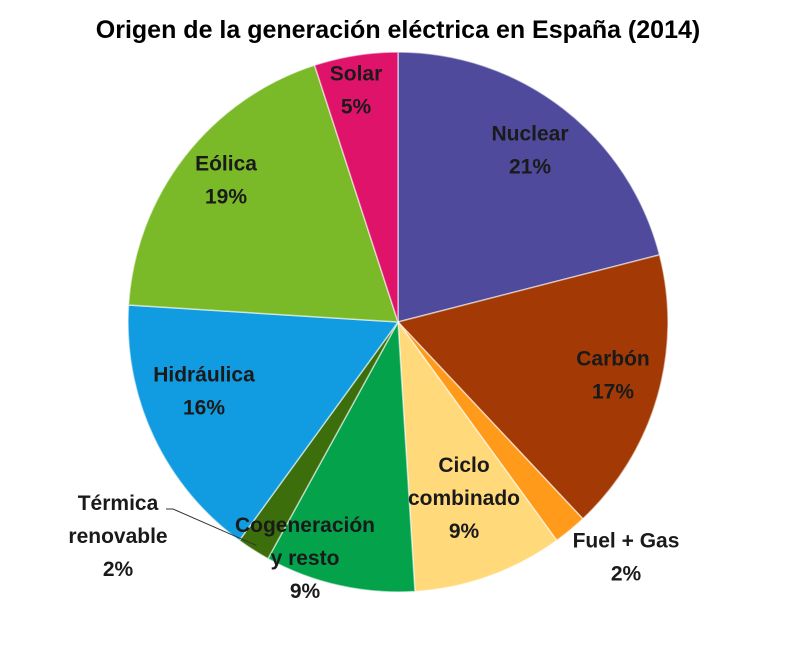 The width and height of the screenshot is (797, 645). What do you see at coordinates (626, 541) in the screenshot?
I see `slice-label-line: Fuel + Gas` at bounding box center [626, 541].